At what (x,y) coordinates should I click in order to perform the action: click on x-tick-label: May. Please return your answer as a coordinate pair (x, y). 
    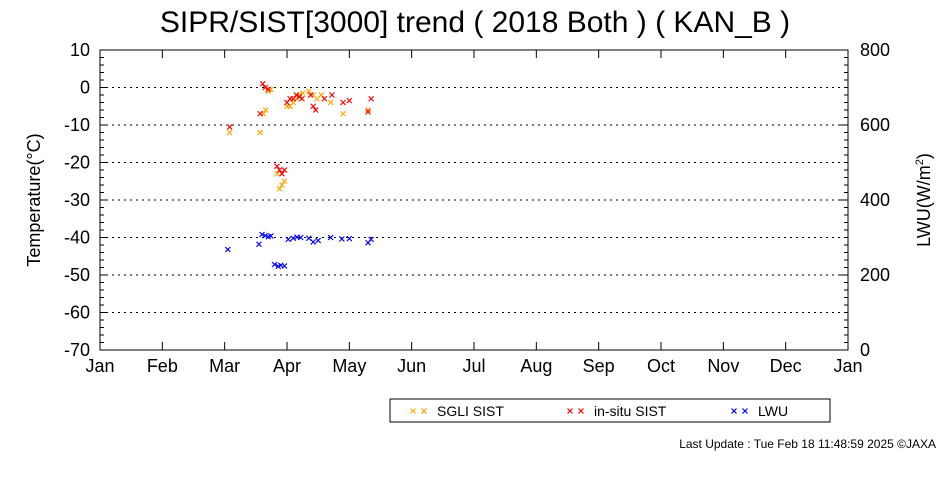
    Looking at the image, I should click on (349, 366).